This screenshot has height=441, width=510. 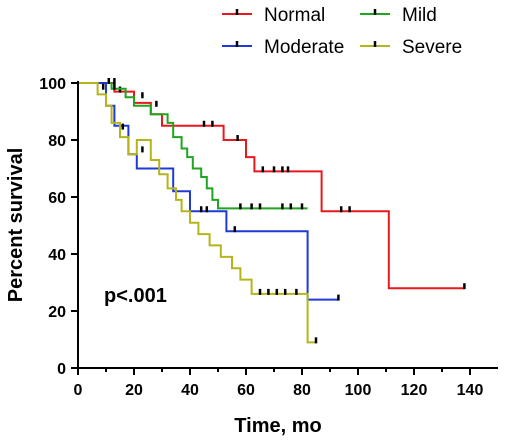 What do you see at coordinates (52, 84) in the screenshot?
I see `y-tick-label: 100` at bounding box center [52, 84].